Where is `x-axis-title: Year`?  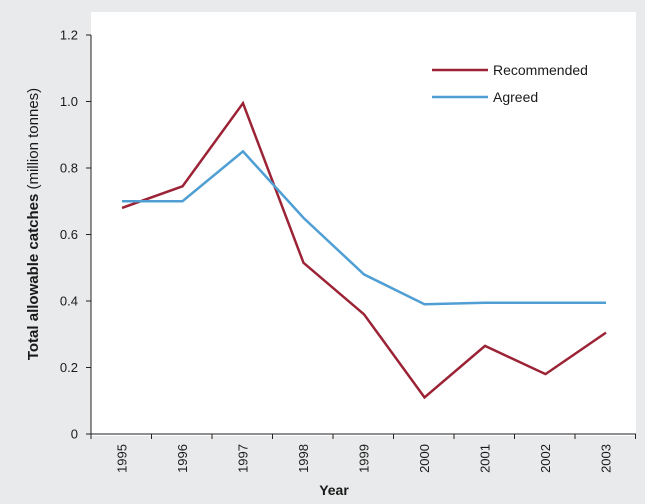 x-axis-title: Year is located at coordinates (334, 490).